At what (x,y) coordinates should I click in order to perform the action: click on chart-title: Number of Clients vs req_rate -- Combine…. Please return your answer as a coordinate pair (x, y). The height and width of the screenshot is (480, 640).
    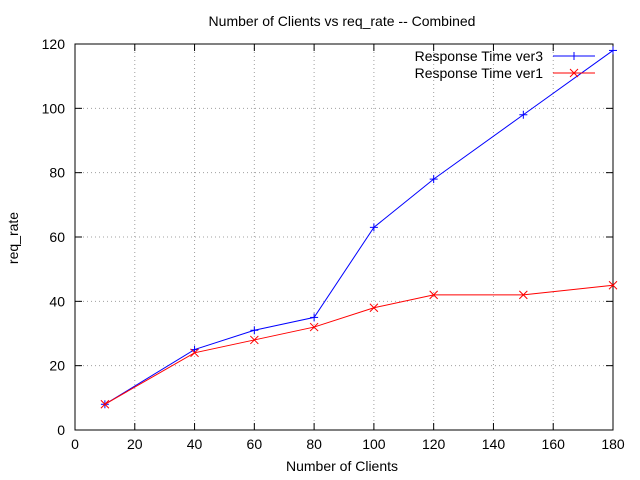
    Looking at the image, I should click on (342, 21).